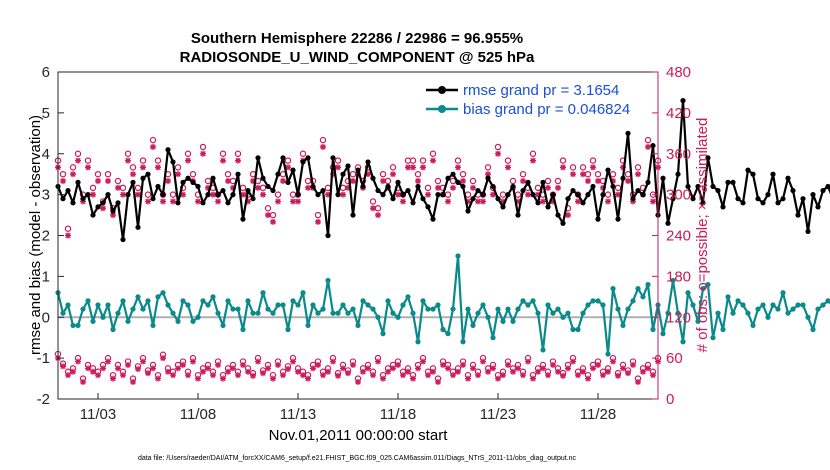  I want to click on x-tick-label: 11/03, so click(98, 414).